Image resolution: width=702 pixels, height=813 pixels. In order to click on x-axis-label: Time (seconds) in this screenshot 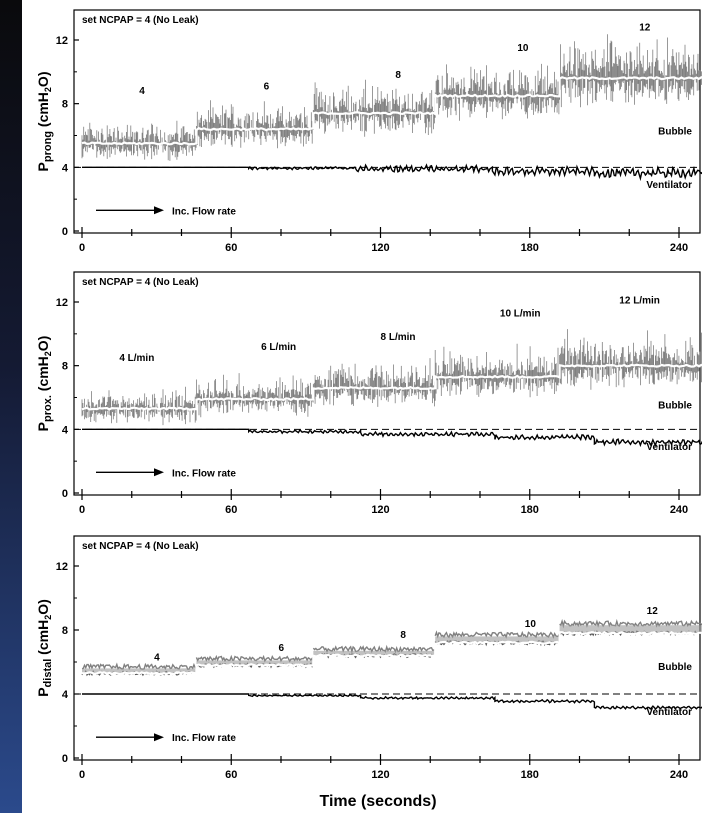, I will do `click(377, 801)`.